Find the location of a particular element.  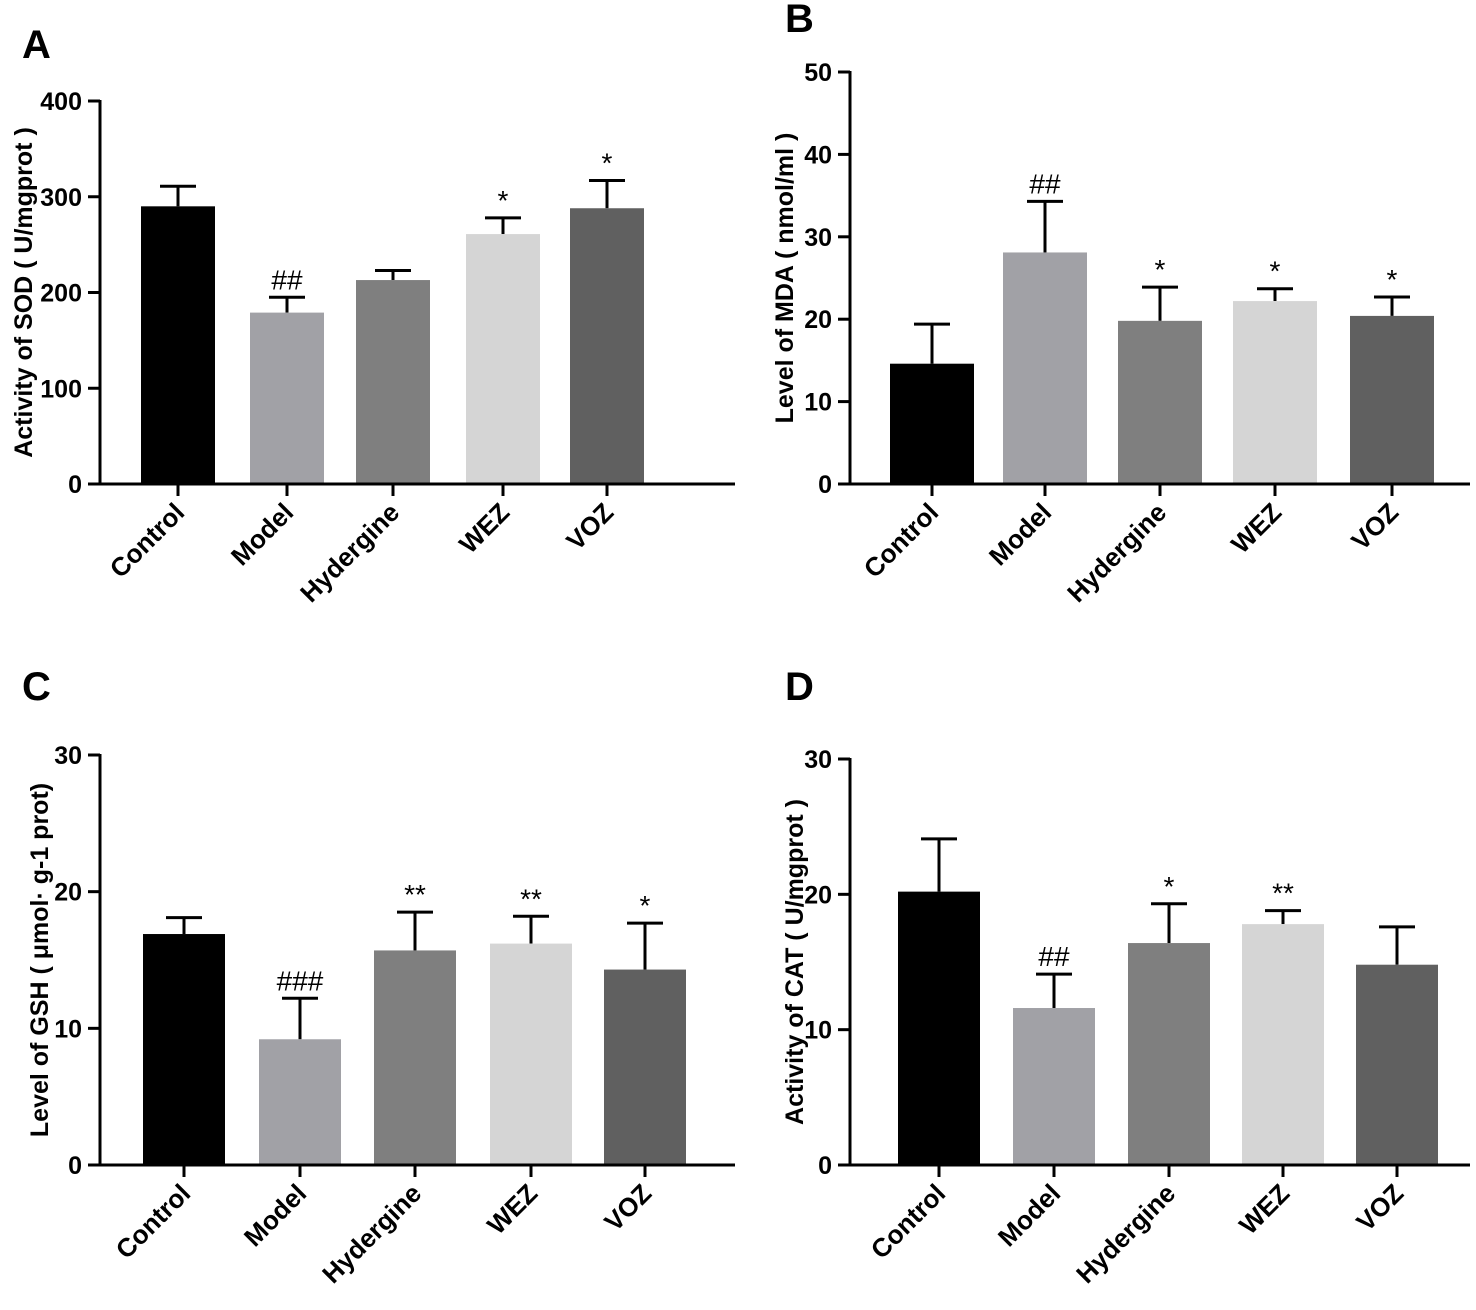

y-axis-title: Level of MDA ( nmol/ml ) is located at coordinates (785, 278).